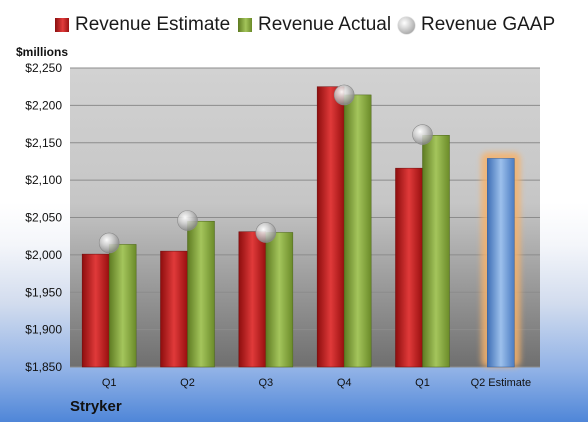 The width and height of the screenshot is (588, 422). Describe the element at coordinates (43, 180) in the screenshot. I see `y-tick-label: $2,100` at that location.